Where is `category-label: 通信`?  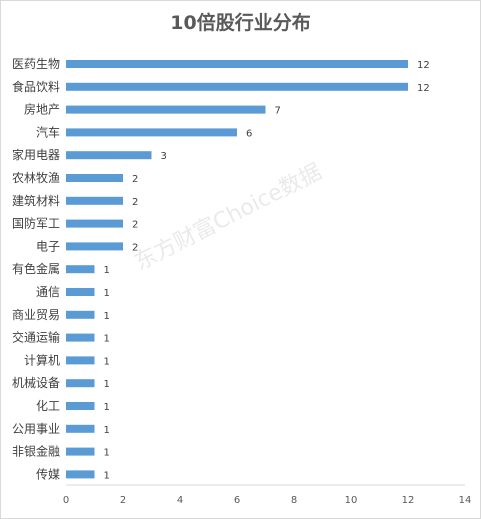
category-label: 通信 is located at coordinates (48, 292).